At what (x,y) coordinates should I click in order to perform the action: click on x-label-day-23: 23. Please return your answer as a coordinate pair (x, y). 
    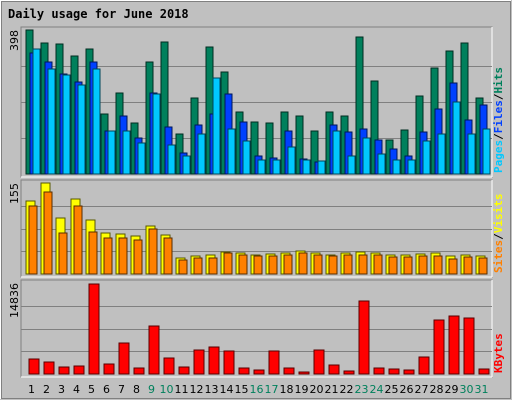
    Looking at the image, I should click on (362, 389).